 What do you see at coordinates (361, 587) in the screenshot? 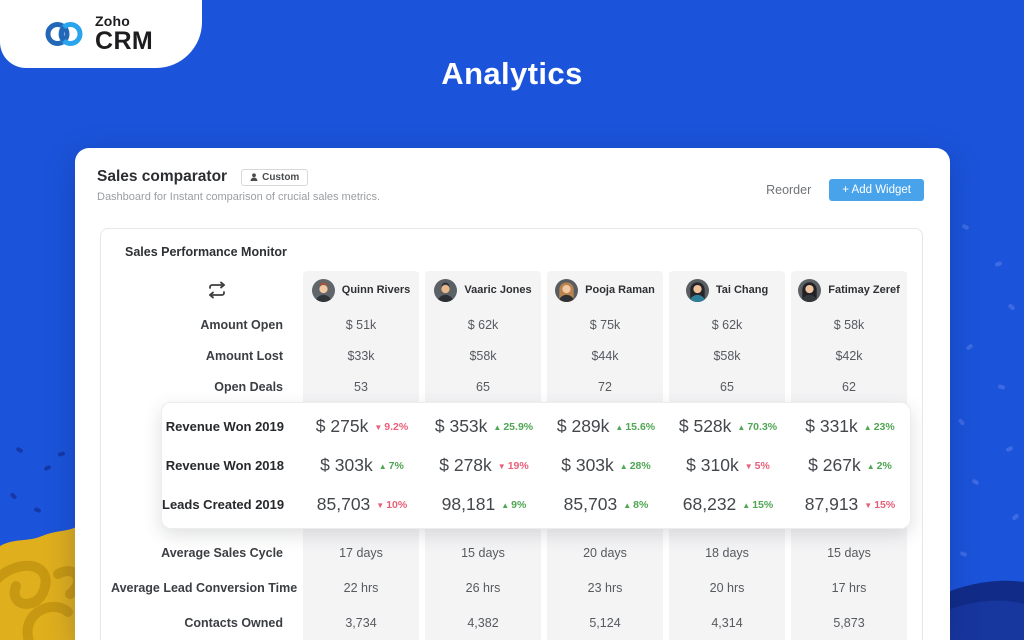
I see `metric-value: 22 hrs` at bounding box center [361, 587].